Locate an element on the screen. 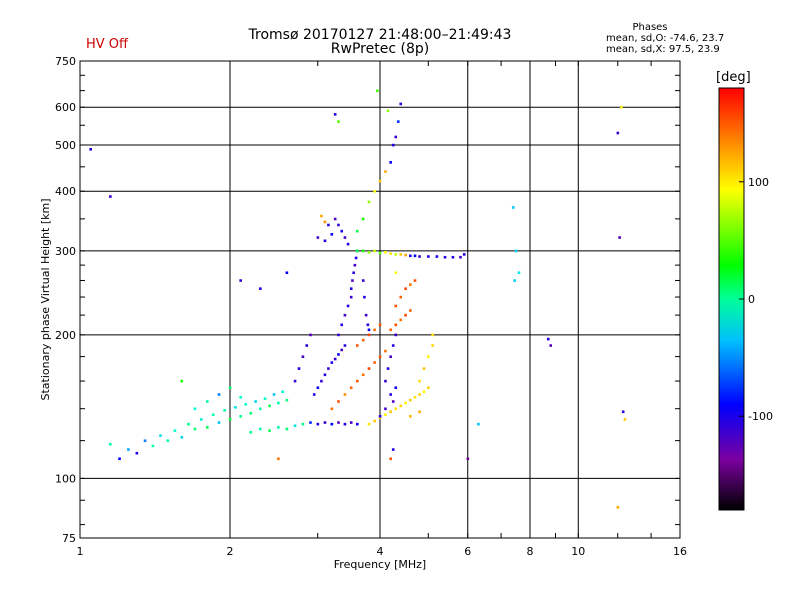 This screenshot has height=600, width=800. x-tick-label: 4 is located at coordinates (380, 551).